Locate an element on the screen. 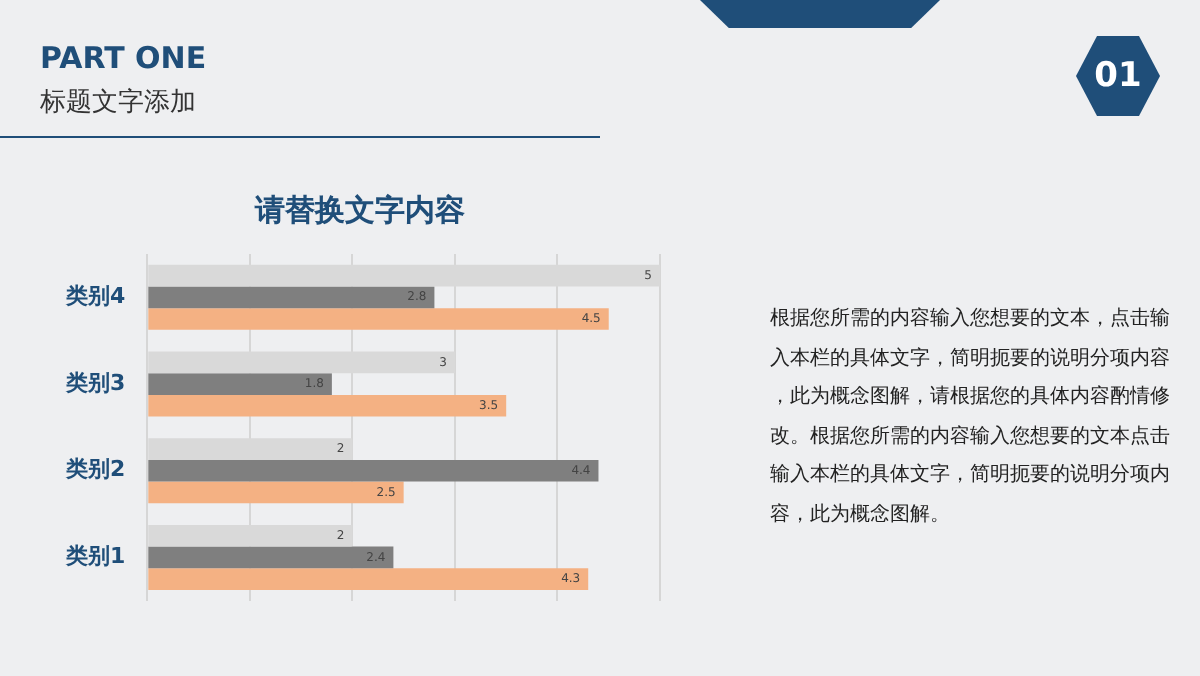 Image resolution: width=1200 pixels, height=676 pixels. text: 标题文字添加 is located at coordinates (118, 103).